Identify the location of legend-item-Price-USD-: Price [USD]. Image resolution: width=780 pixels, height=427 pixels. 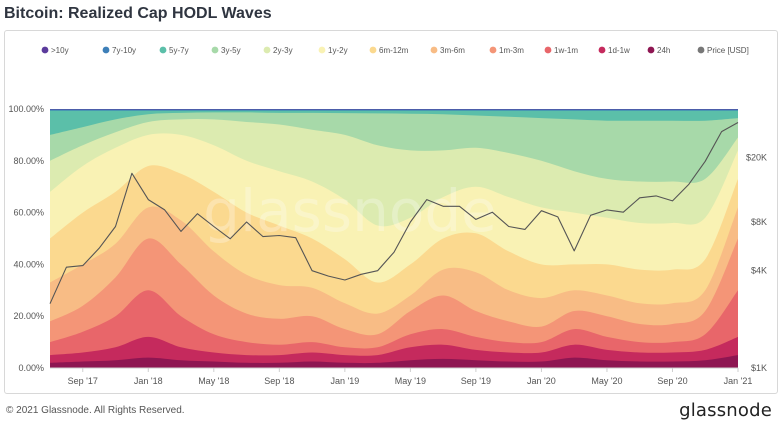
(723, 50).